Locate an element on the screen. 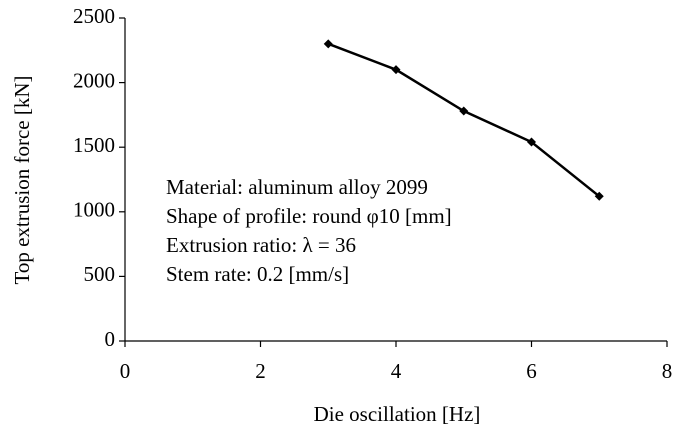 The image size is (678, 439). x-tick-label: 2 is located at coordinates (260, 371).